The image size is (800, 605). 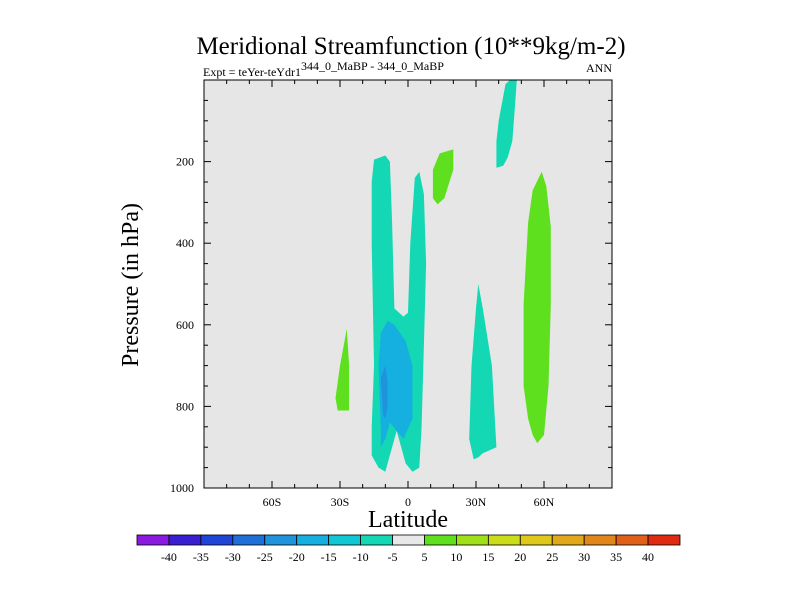 I want to click on y-tick-label: 200, so click(x=185, y=162).